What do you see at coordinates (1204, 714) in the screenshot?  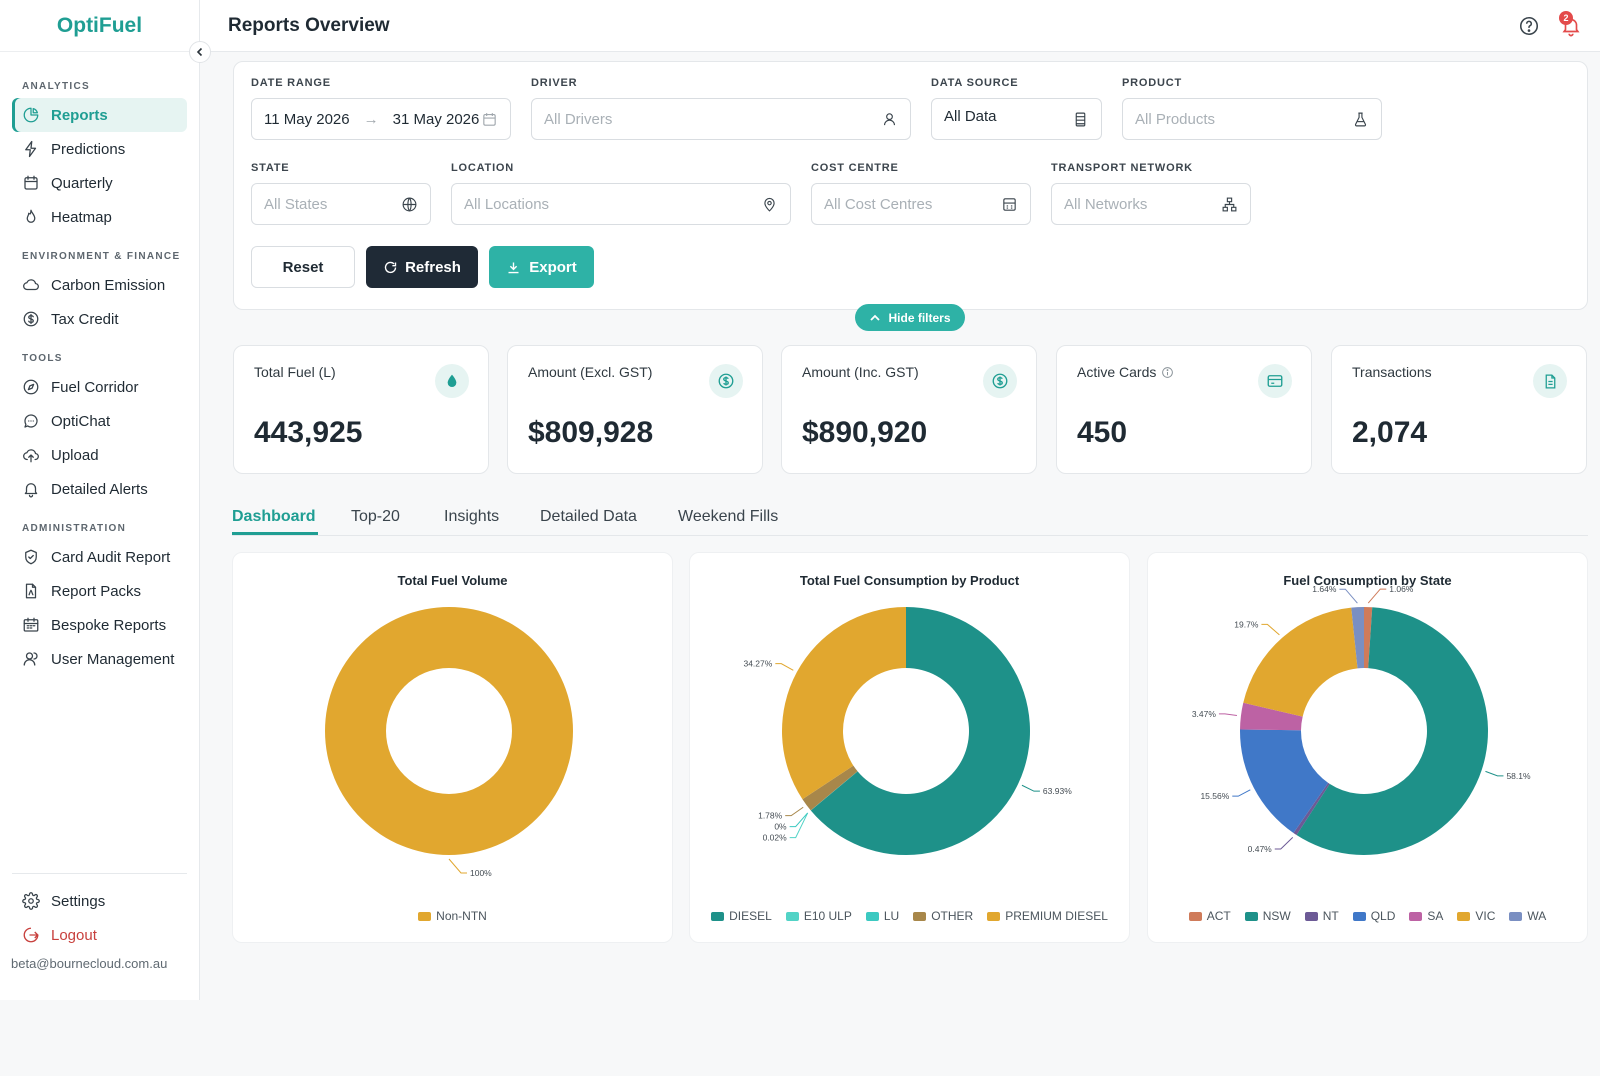 I see `data-label: 3.47%` at bounding box center [1204, 714].